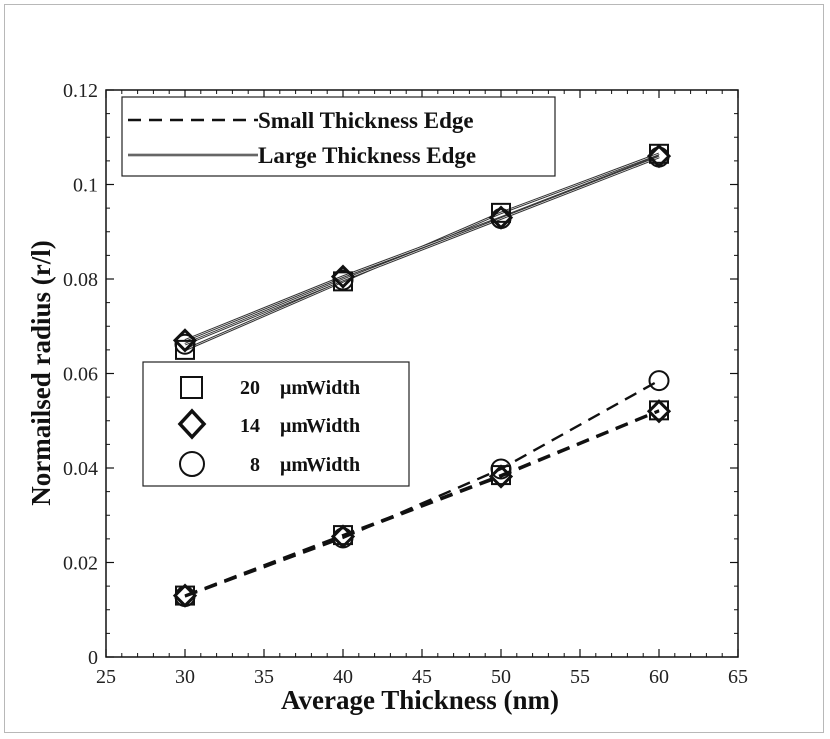 The height and width of the screenshot is (739, 830). I want to click on x-tick-label: 60, so click(659, 677).